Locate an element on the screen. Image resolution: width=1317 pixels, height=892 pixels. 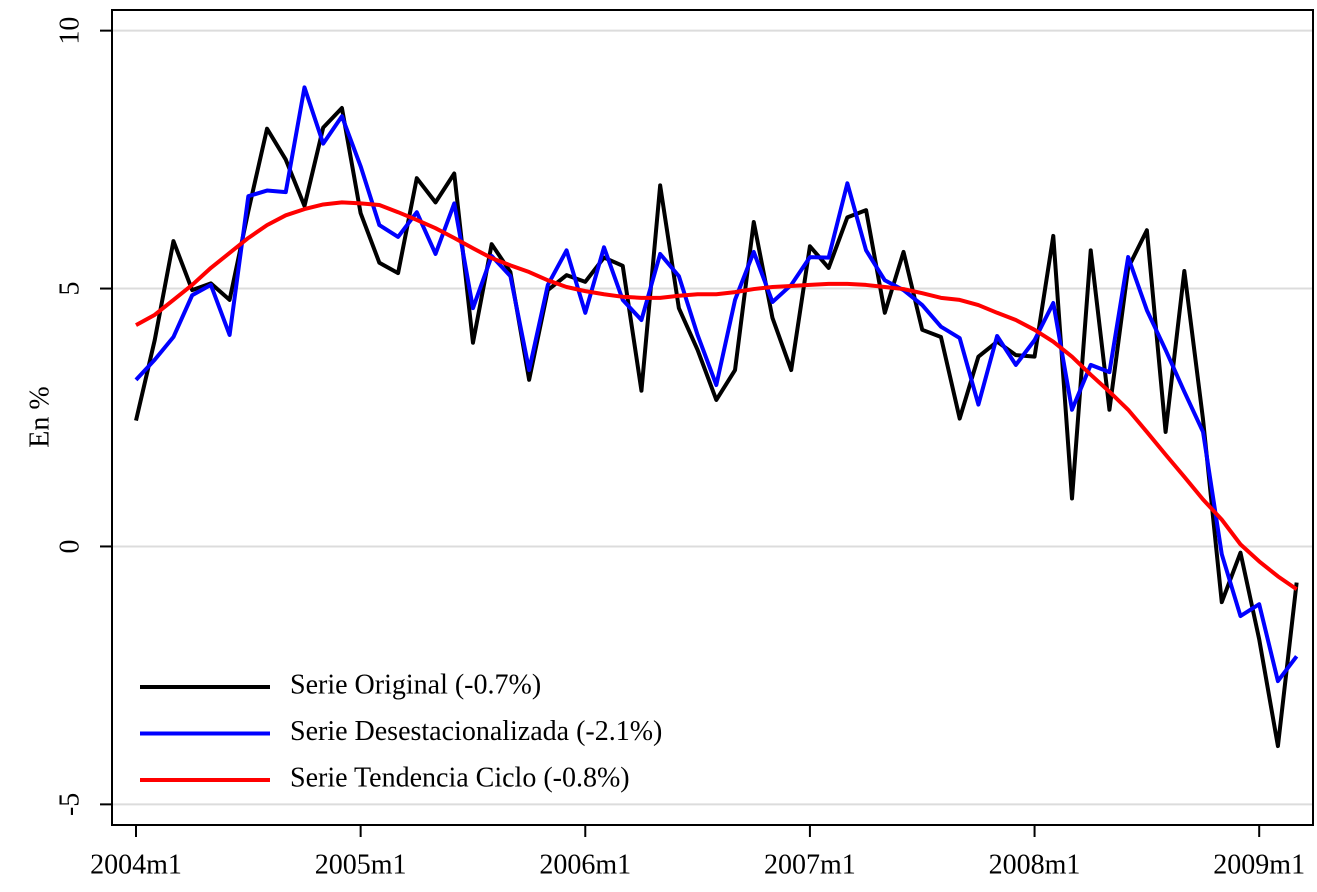
x-tick-label: 2004m1 is located at coordinates (136, 864).